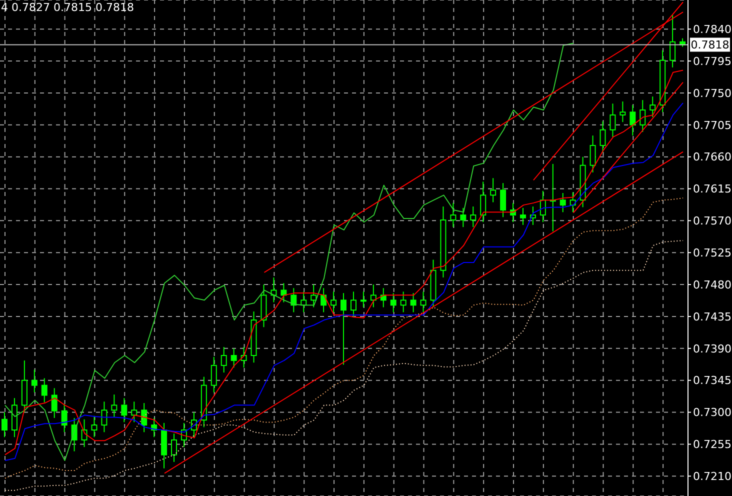  What do you see at coordinates (712, 157) in the screenshot?
I see `y-tick-label: 0.7660` at bounding box center [712, 157].